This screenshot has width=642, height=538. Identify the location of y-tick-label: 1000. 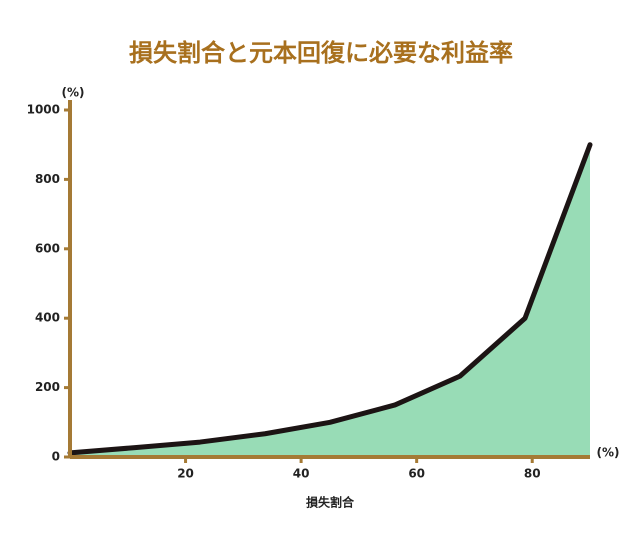
(43, 110).